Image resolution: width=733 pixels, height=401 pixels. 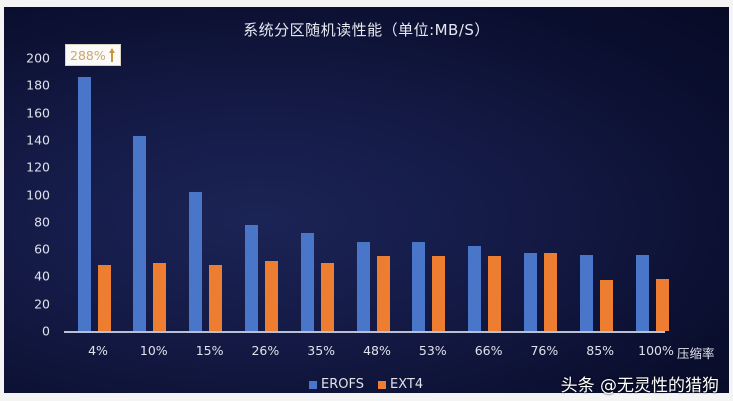 What do you see at coordinates (342, 384) in the screenshot?
I see `legend-label-erofs: EROFS` at bounding box center [342, 384].